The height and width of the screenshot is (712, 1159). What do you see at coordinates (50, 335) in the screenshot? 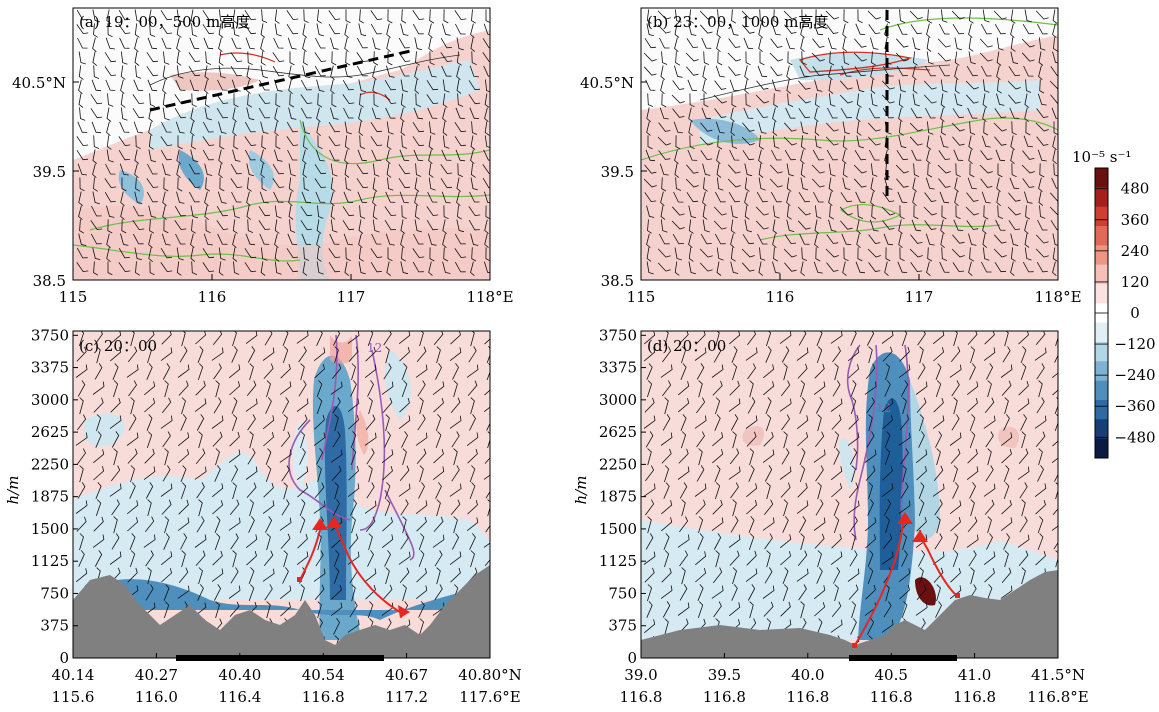
I see `ytick-label: 3750` at bounding box center [50, 335].